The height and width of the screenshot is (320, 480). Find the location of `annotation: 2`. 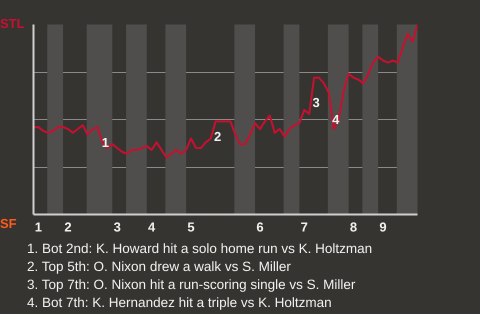

annotation: 2 is located at coordinates (218, 136).